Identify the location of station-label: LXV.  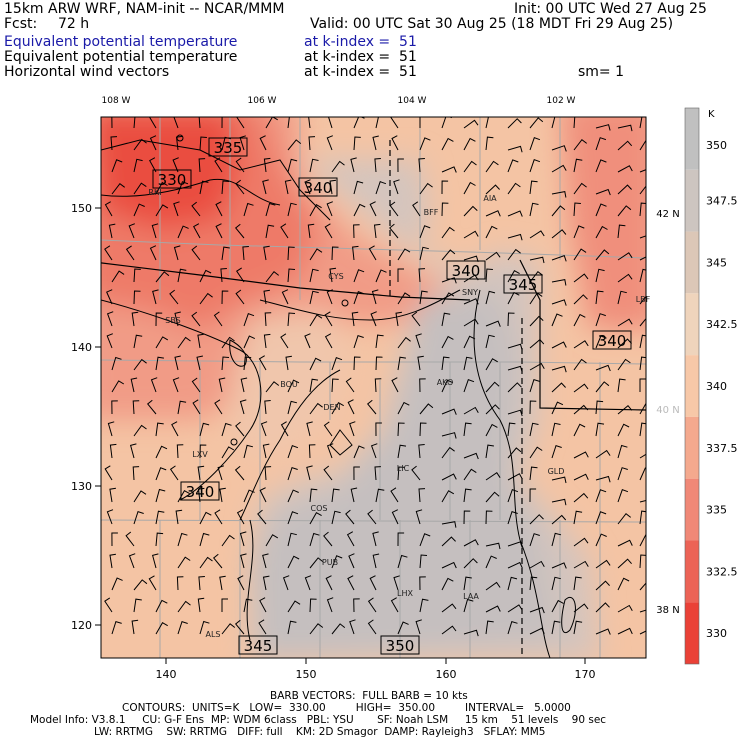
(200, 454).